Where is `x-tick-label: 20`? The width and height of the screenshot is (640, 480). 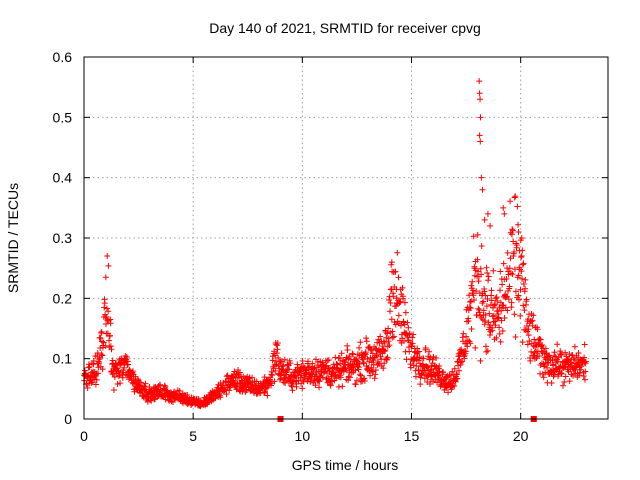 x-tick-label: 20 is located at coordinates (521, 436).